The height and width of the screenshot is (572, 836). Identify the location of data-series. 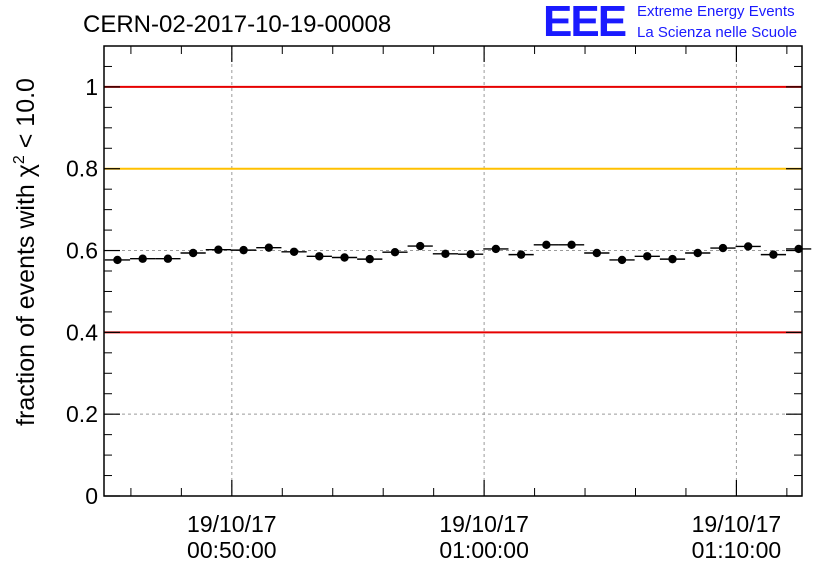
(458, 252).